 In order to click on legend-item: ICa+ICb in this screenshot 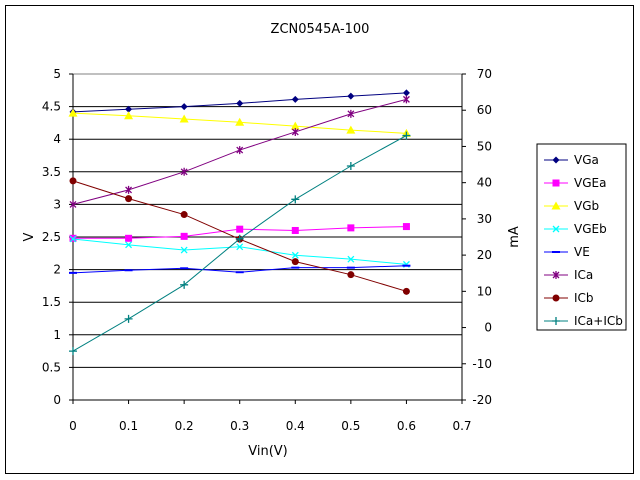, I will do `click(583, 321)`.